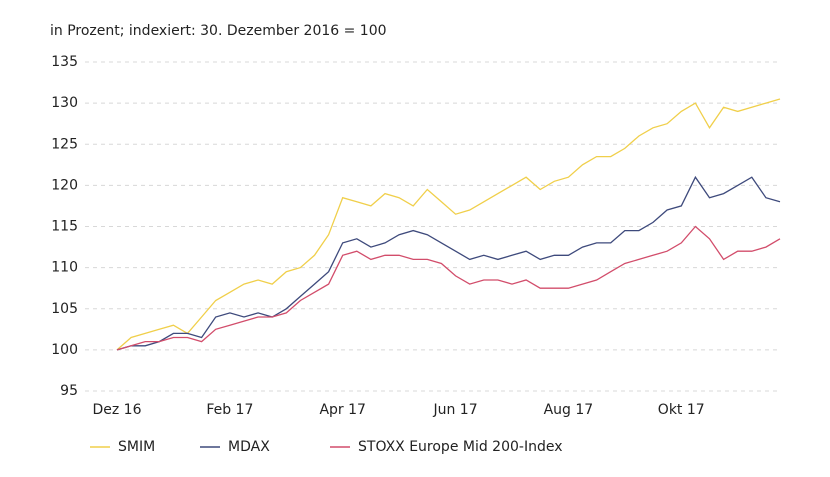 The image size is (830, 477). I want to click on x-tick-label: Aug 17, so click(569, 410).